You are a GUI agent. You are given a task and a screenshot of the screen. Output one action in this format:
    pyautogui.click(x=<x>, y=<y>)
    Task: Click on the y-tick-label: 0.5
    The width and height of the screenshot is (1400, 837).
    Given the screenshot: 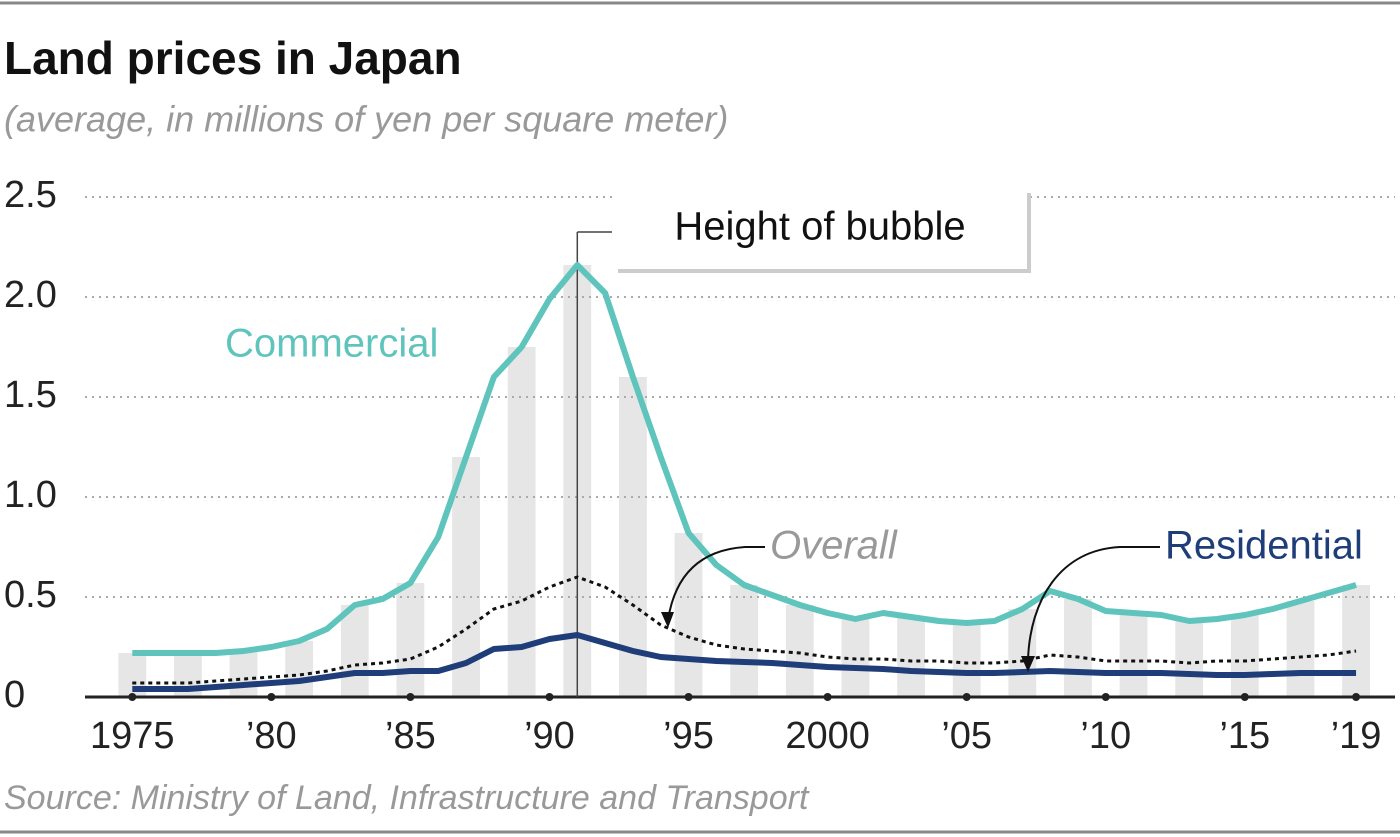 What is the action you would take?
    pyautogui.click(x=30, y=595)
    